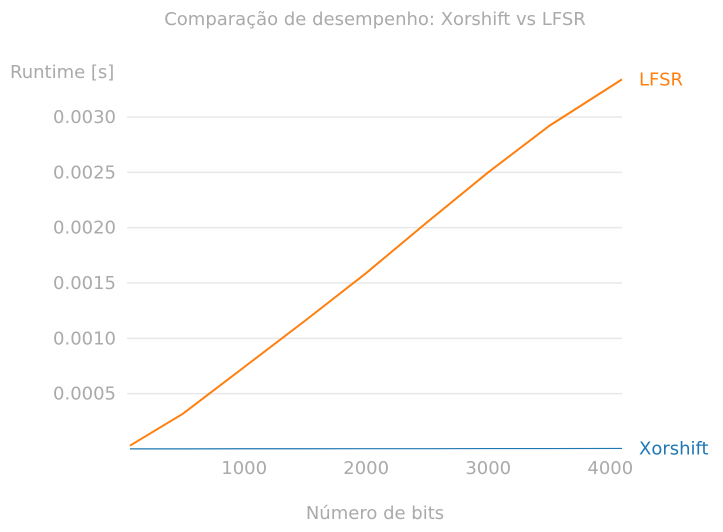 This screenshot has height=532, width=723. I want to click on y-tick-label: 0.0030, so click(84, 117).